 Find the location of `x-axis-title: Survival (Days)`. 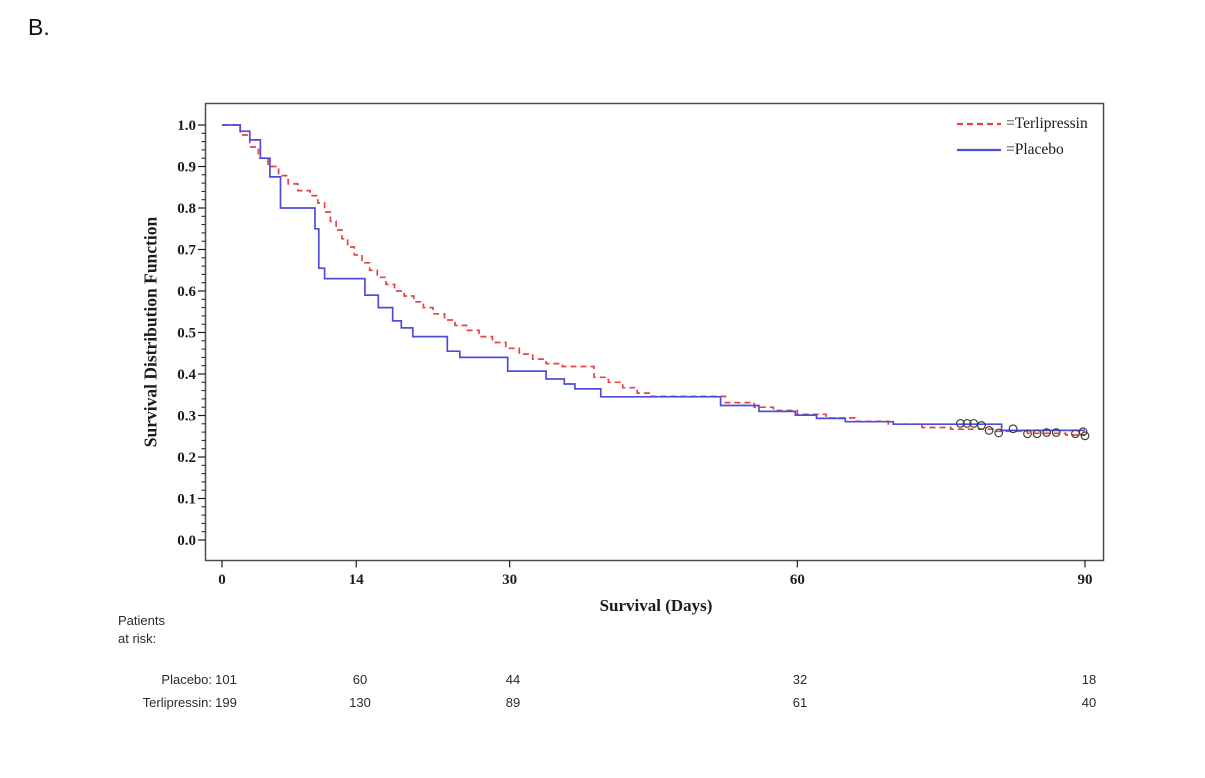

x-axis-title: Survival (Days) is located at coordinates (656, 605).